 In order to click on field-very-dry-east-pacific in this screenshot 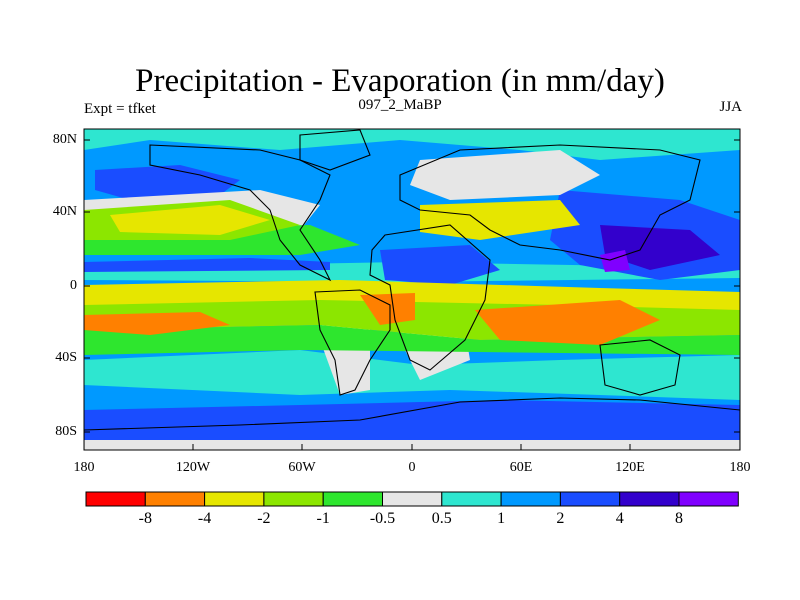, I will do `click(157, 323)`.